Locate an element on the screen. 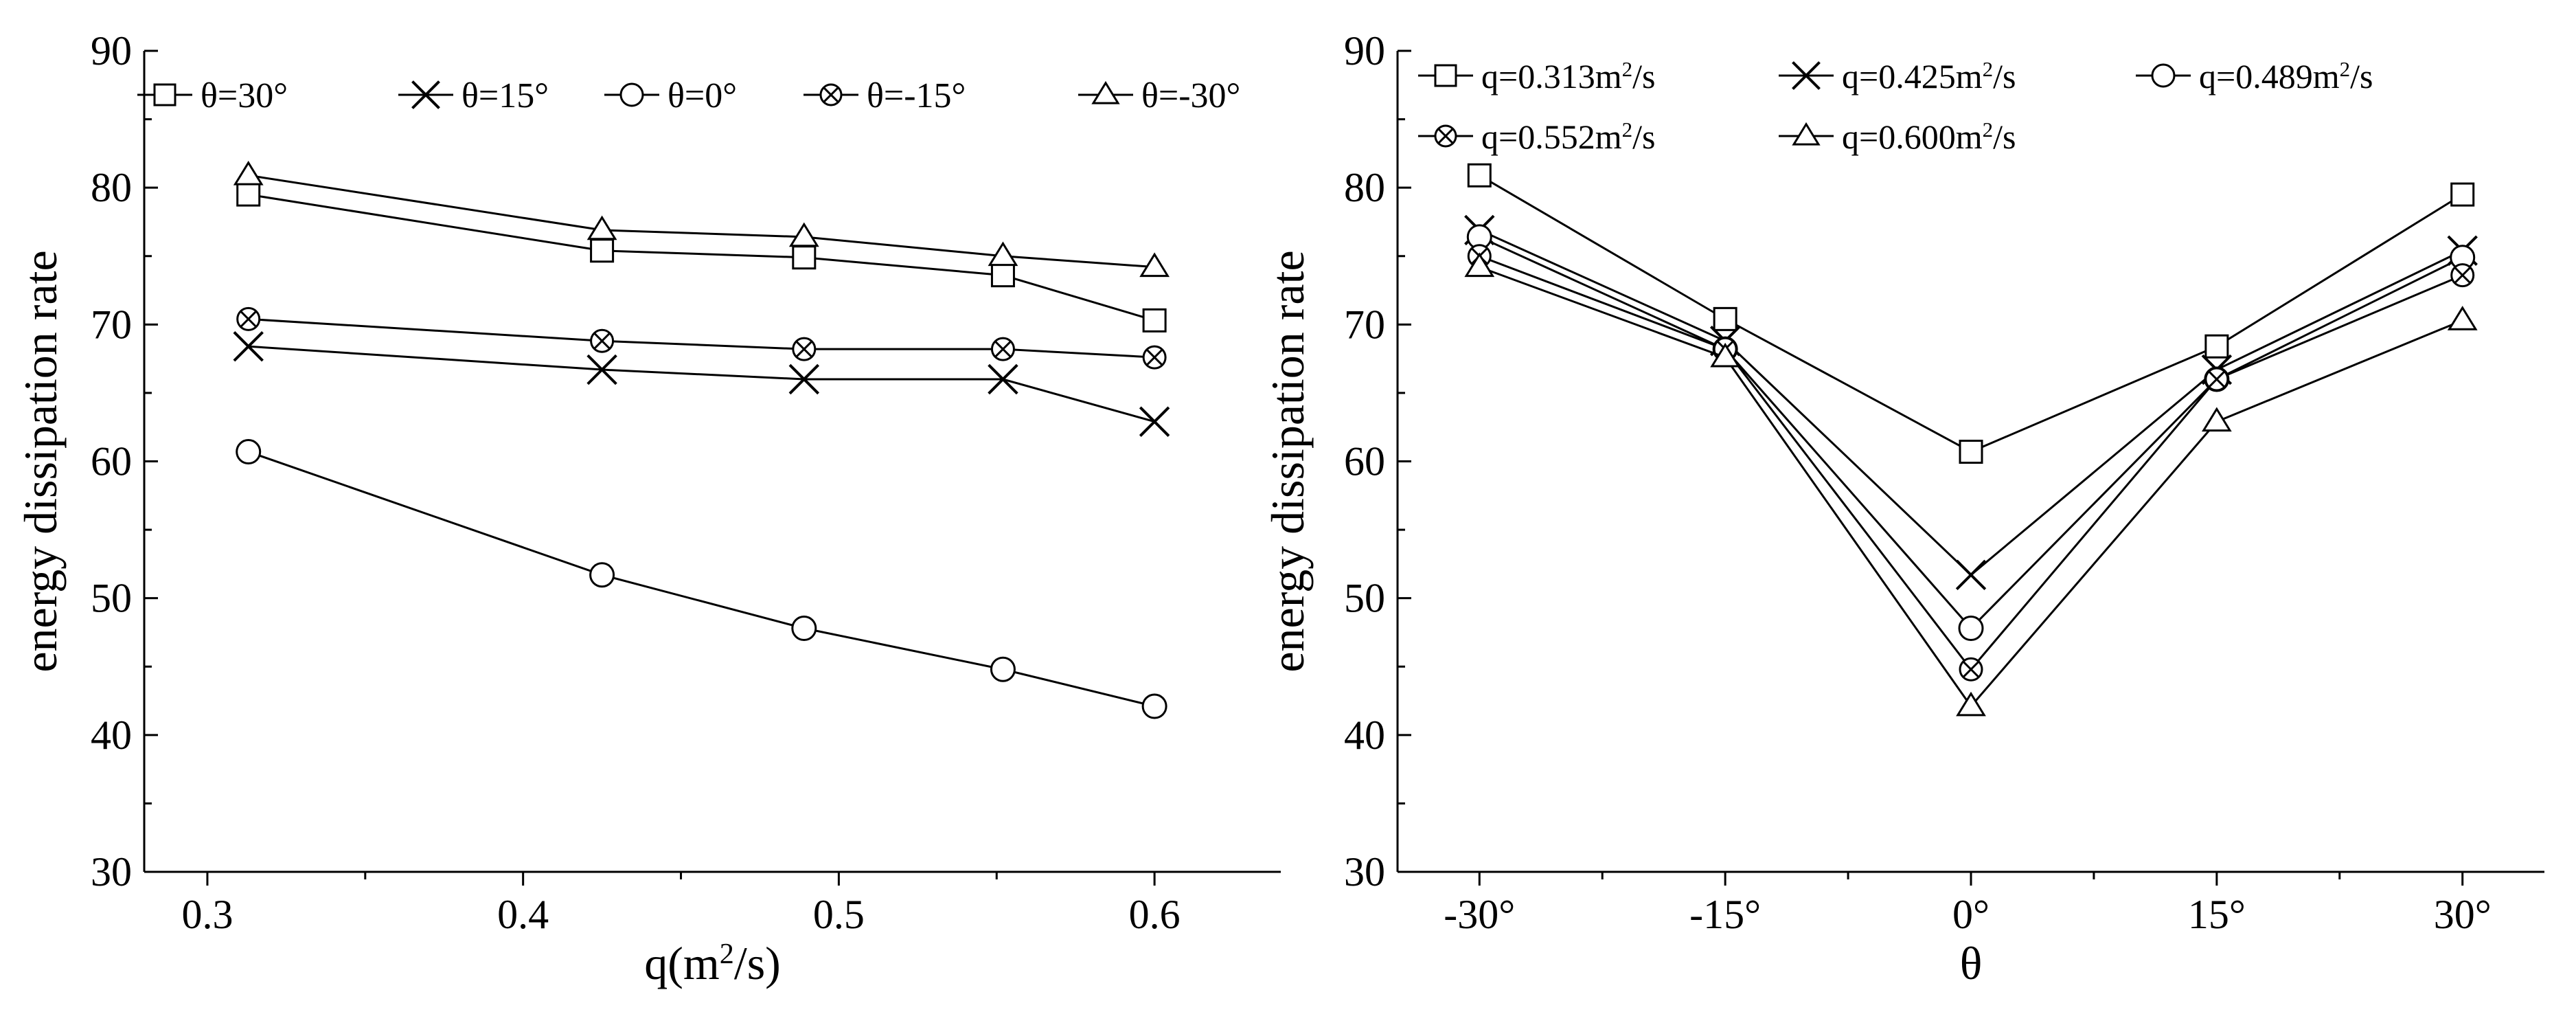 This screenshot has width=2576, height=1012. legend-item: θ=30° is located at coordinates (212, 95).